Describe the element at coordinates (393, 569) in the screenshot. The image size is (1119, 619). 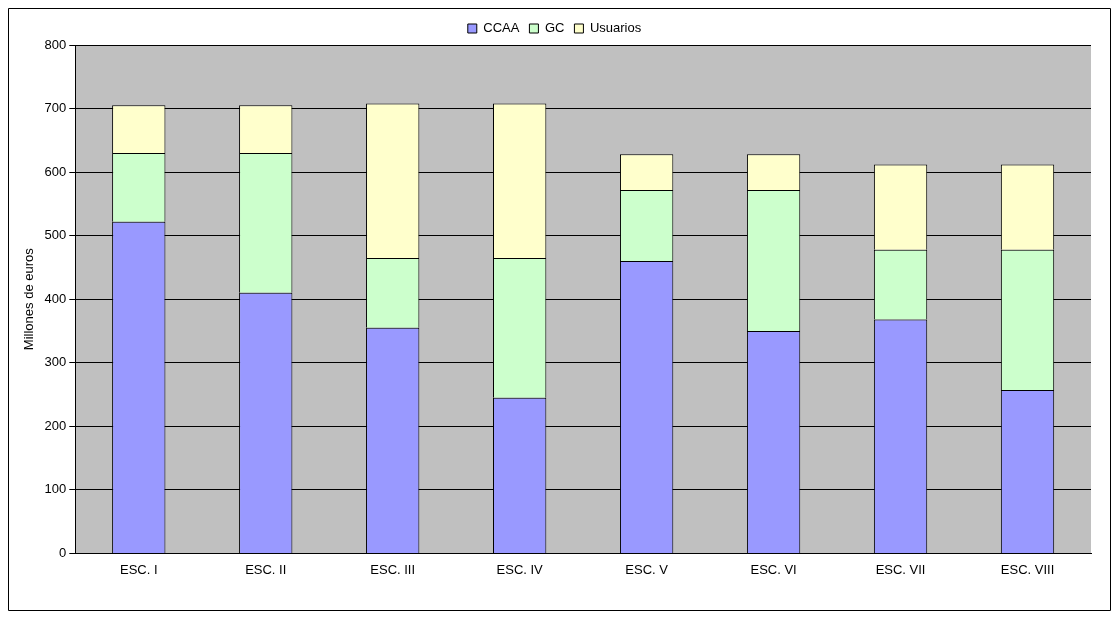
I see `x-tick-label: ESC. III` at that location.